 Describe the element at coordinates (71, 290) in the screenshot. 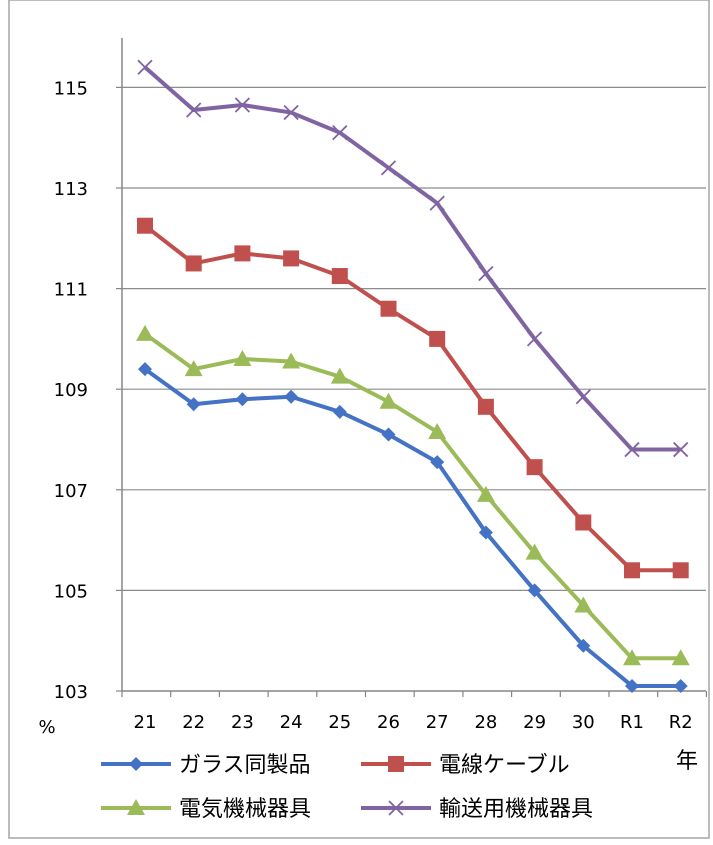

I see `y-tick-label: 111` at that location.